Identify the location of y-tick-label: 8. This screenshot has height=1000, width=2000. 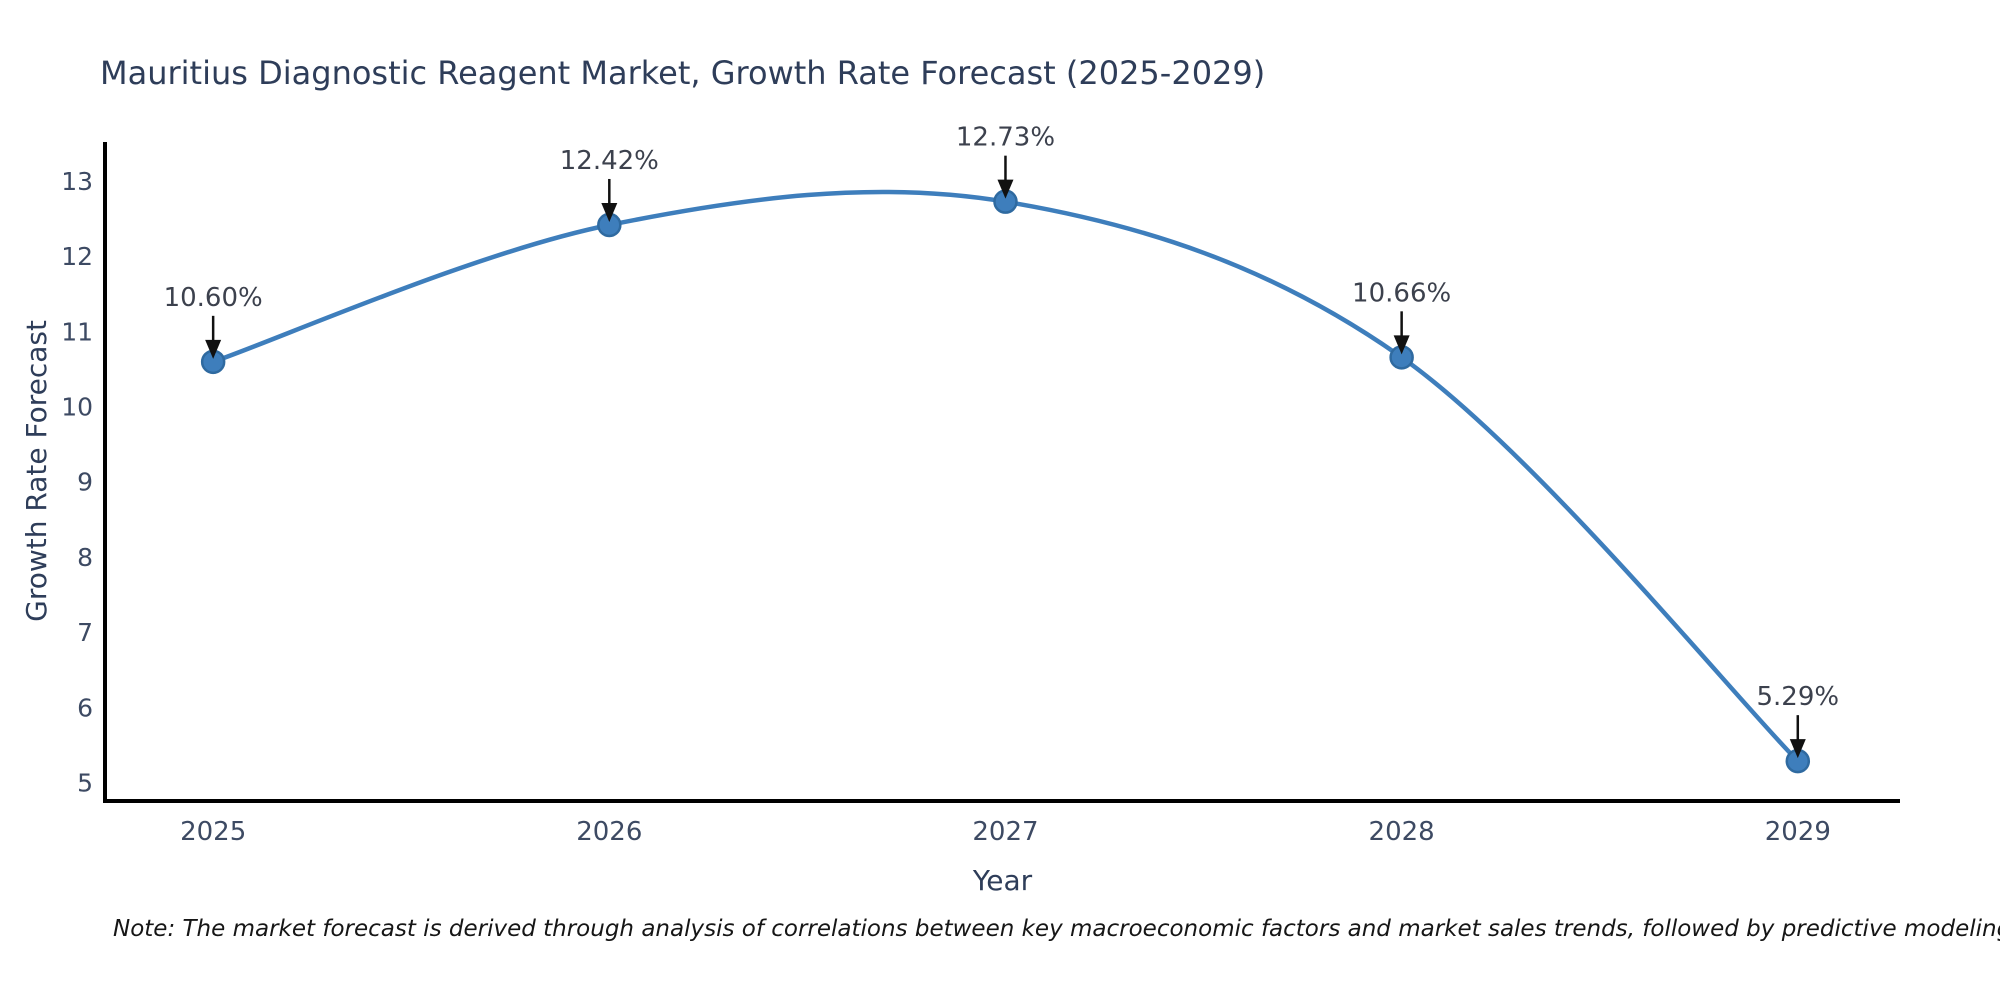
(85, 557).